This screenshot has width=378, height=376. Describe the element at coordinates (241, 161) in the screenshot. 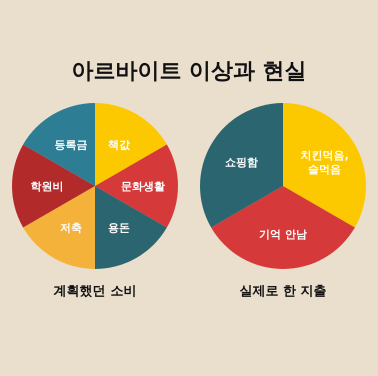

I see `slice-label: 쇼핑함` at that location.